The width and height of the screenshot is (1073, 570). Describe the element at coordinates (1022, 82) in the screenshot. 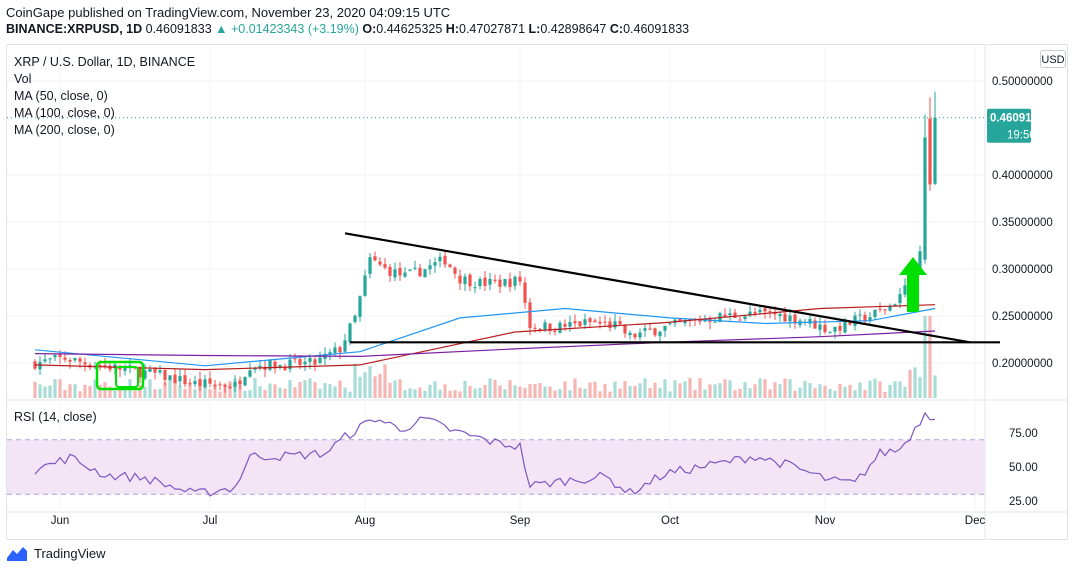

I see `price-tick-label: 0.50000000` at that location.